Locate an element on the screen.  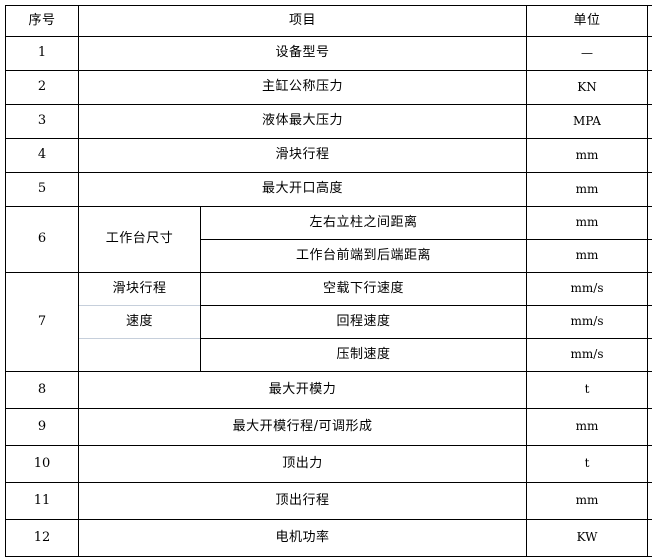
cell-item: 工作台前端到后端距离 is located at coordinates (364, 256).